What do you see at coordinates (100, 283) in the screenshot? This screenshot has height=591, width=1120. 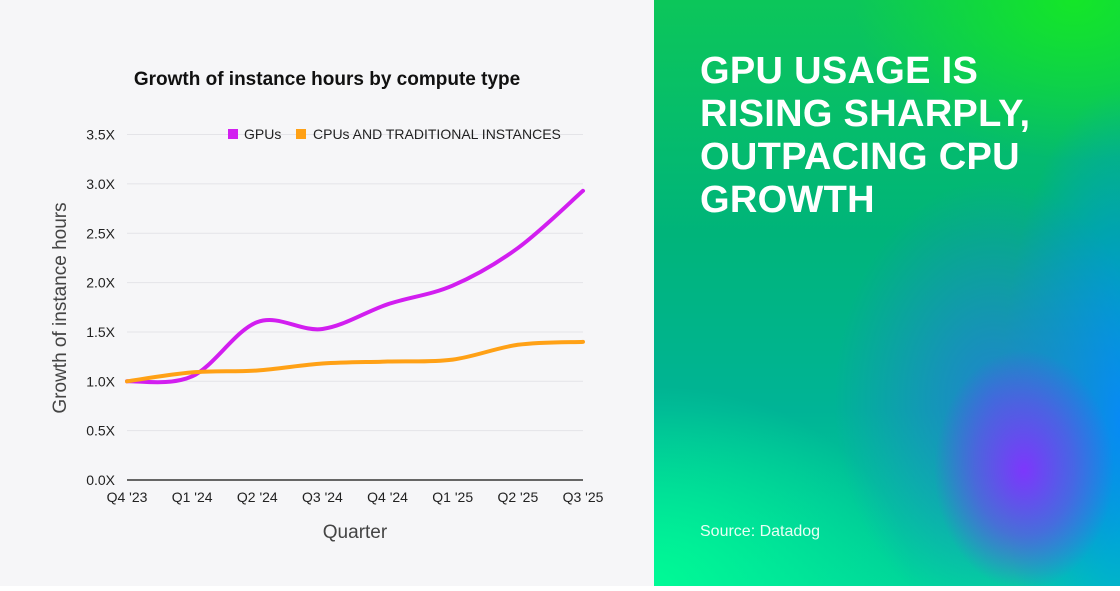 I see `y-tick-label: 2.0X` at bounding box center [100, 283].